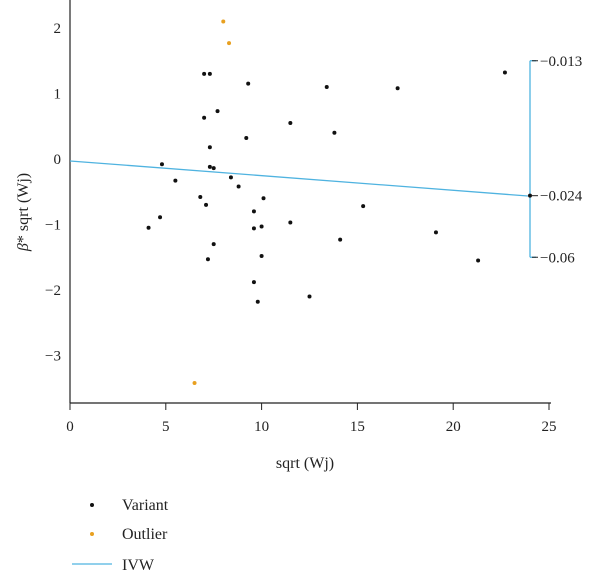 This screenshot has width=600, height=578. Describe the element at coordinates (561, 197) in the screenshot. I see `ci-label: −0.024` at that location.